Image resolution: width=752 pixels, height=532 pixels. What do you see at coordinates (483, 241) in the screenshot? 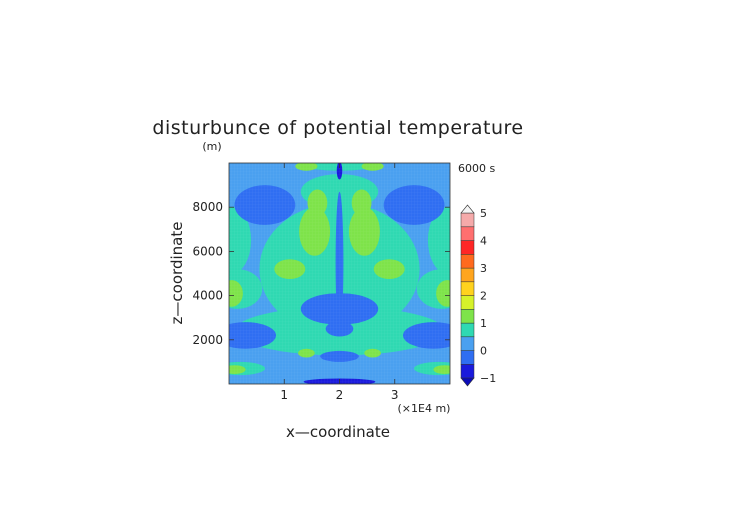
I see `colorbar-tick-label: 4` at bounding box center [483, 241].